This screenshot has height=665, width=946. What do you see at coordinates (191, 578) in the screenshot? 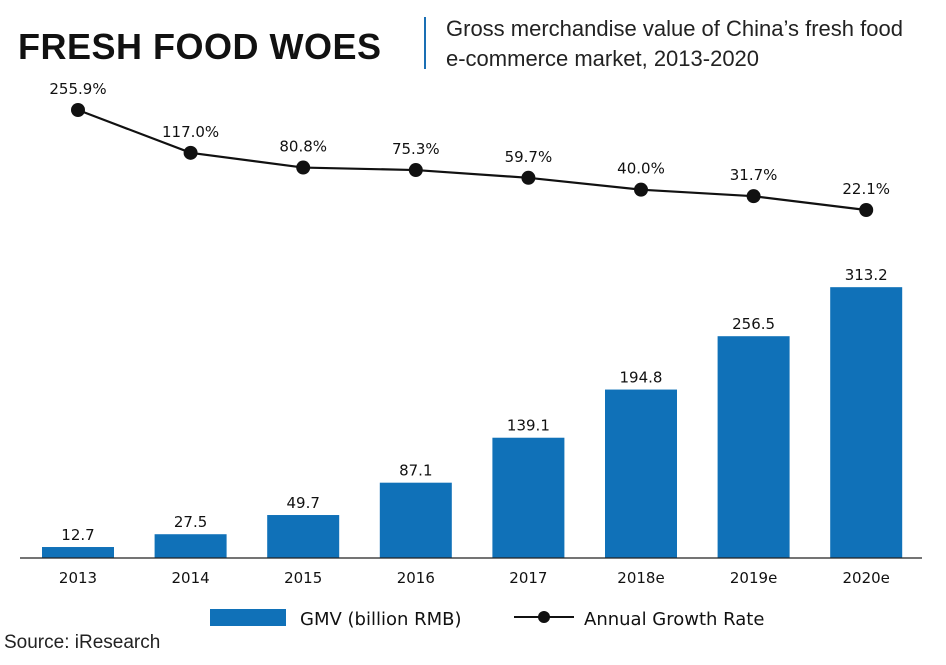
I see `x-tick-label-2014: 2014` at bounding box center [191, 578].